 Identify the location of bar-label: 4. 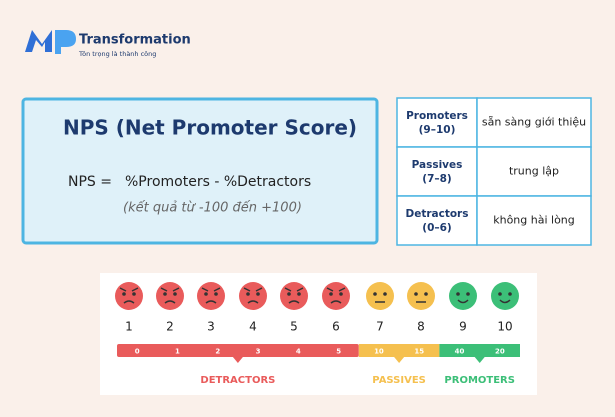
(298, 352).